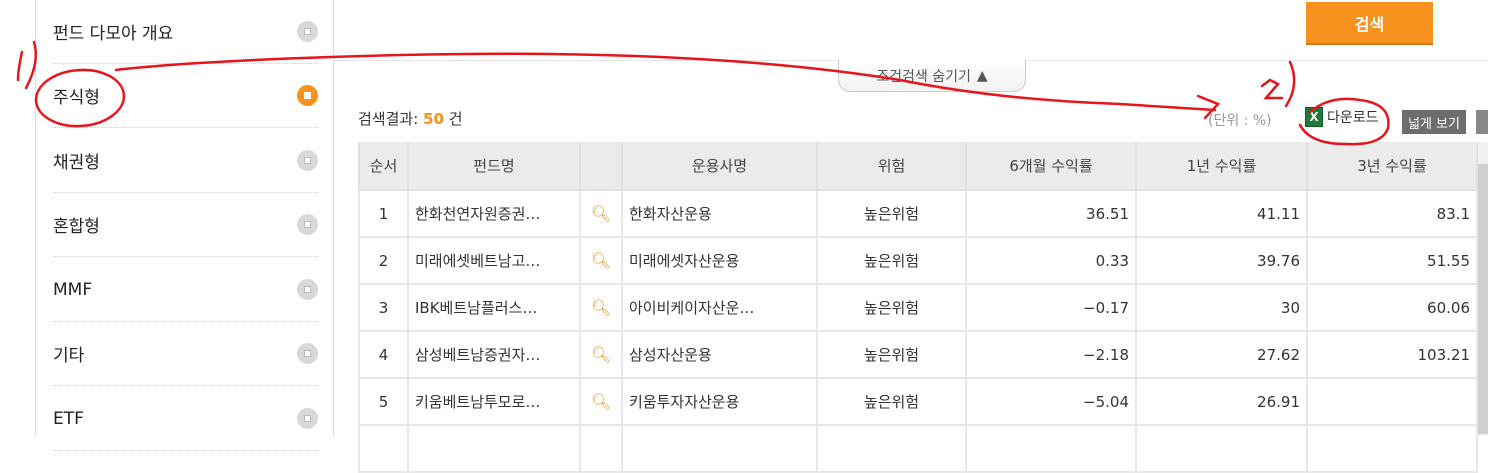 The image size is (1488, 473). I want to click on col-header: 위험, so click(891, 166).